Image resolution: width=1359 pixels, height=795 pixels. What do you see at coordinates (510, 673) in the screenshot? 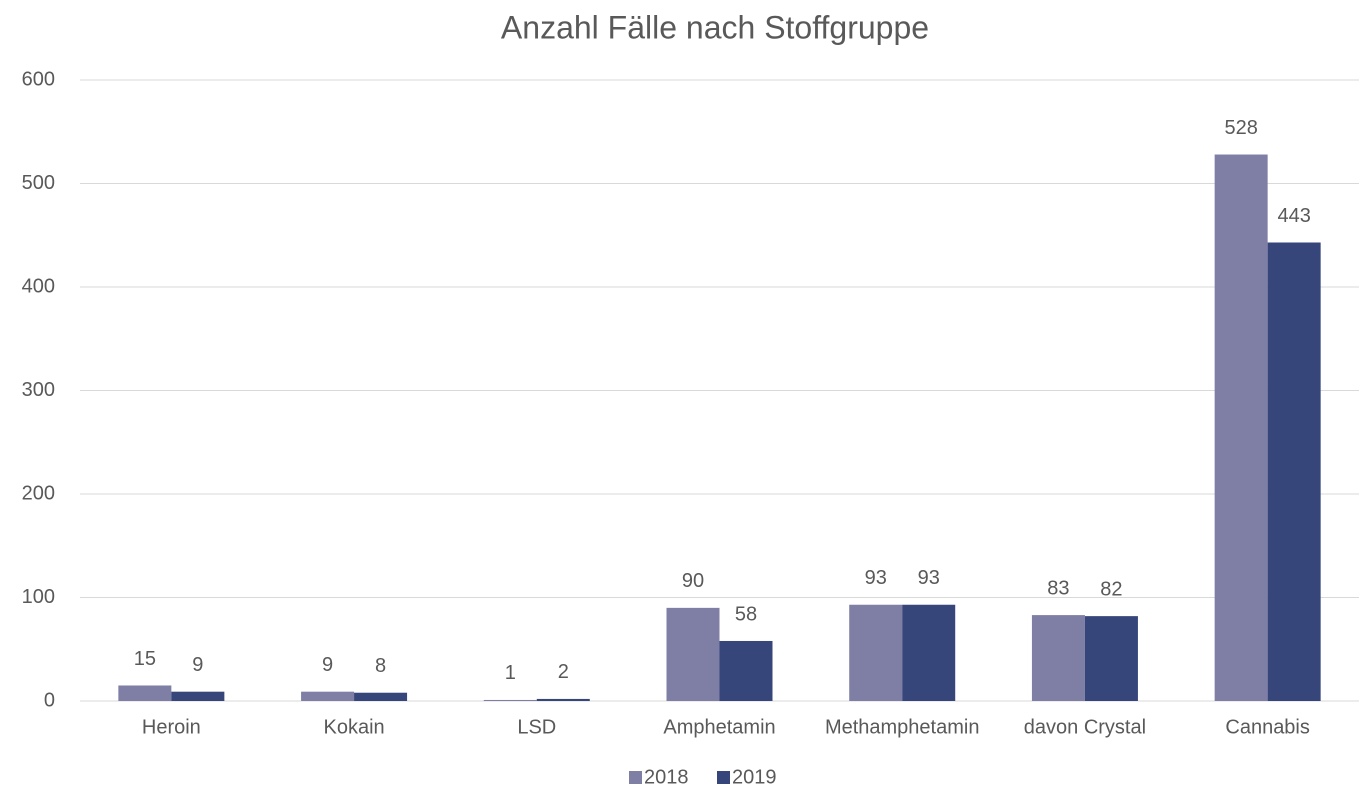
I see `data-label: 1` at bounding box center [510, 673].